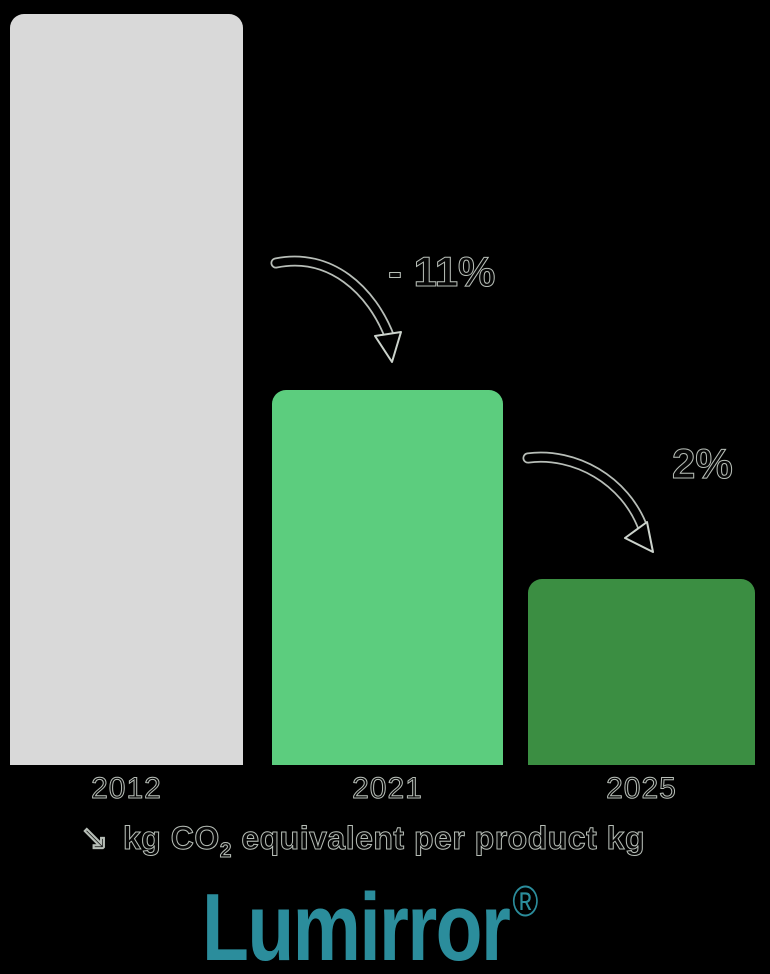 The image size is (770, 974). I want to click on registered-trademark-icon: ®, so click(525, 901).